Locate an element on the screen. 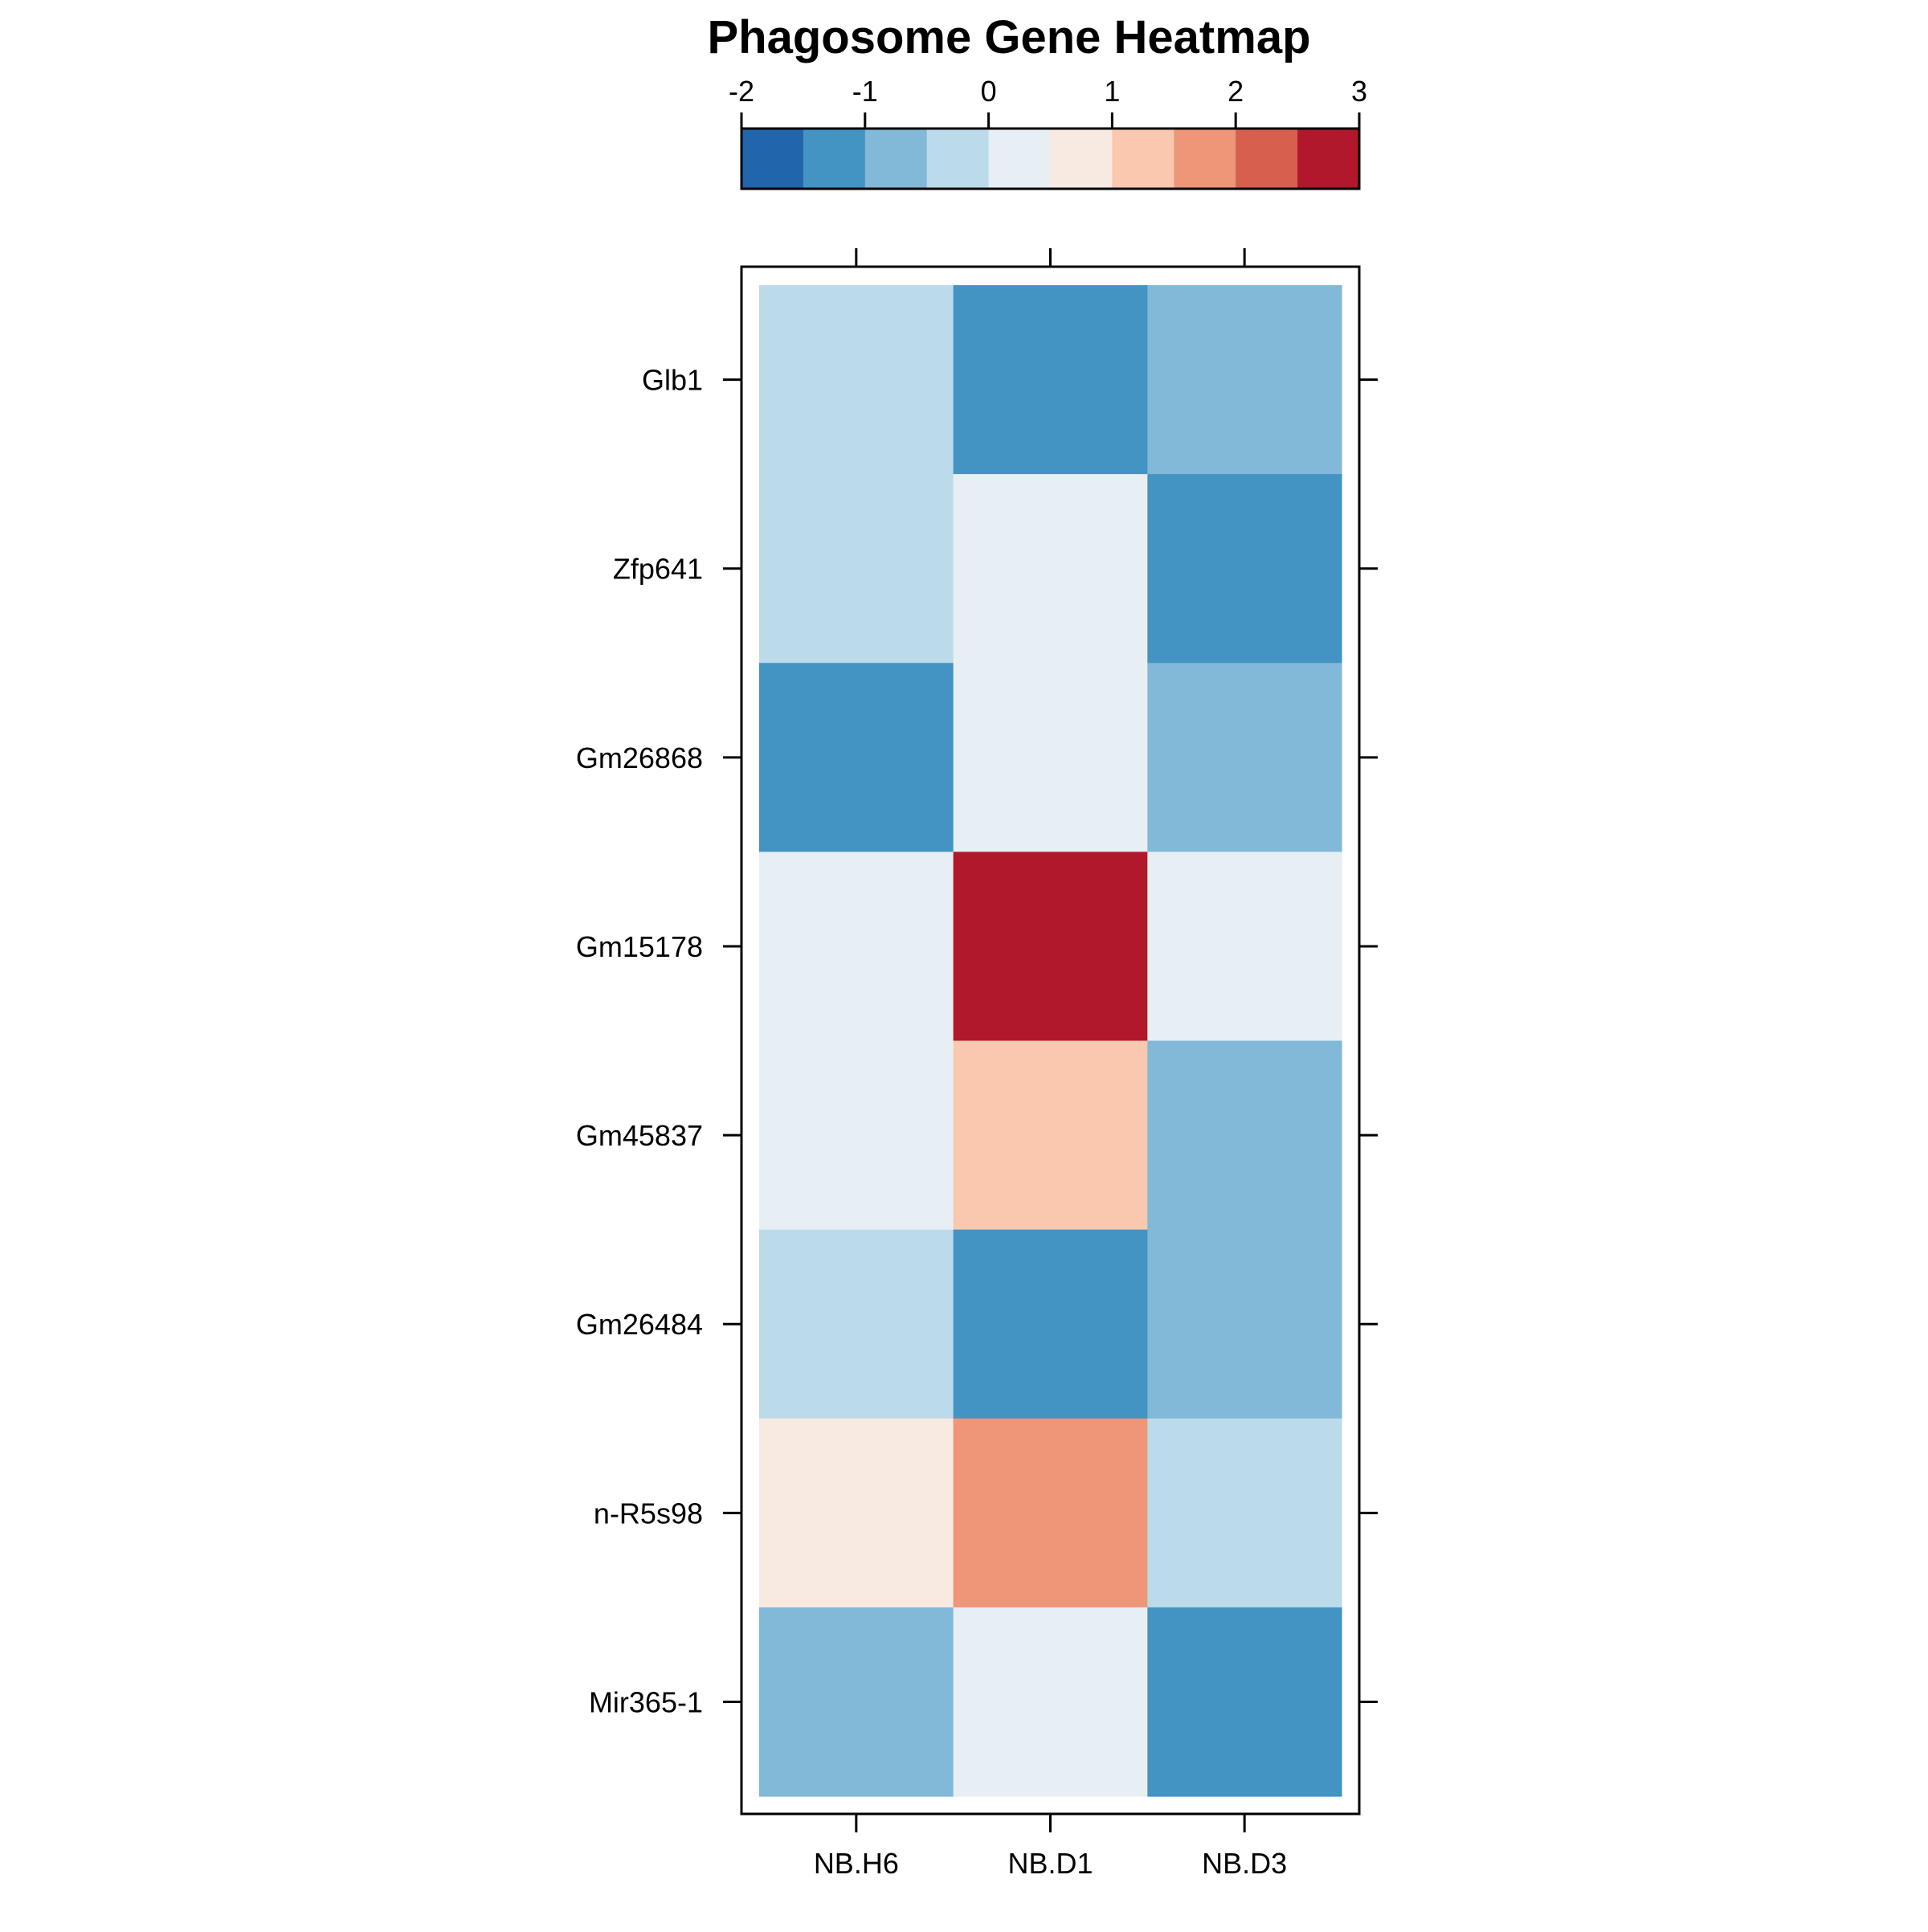  colorbar-tick-label: -1 is located at coordinates (865, 91).